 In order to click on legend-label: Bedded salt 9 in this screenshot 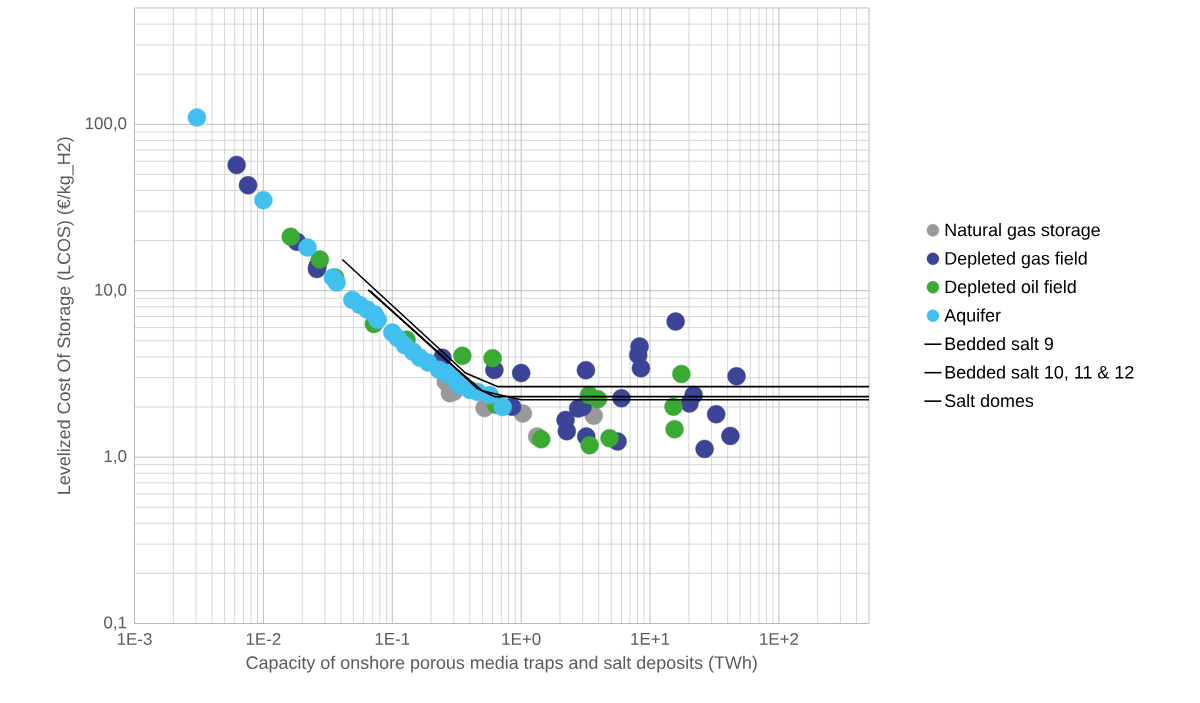, I will do `click(999, 343)`.